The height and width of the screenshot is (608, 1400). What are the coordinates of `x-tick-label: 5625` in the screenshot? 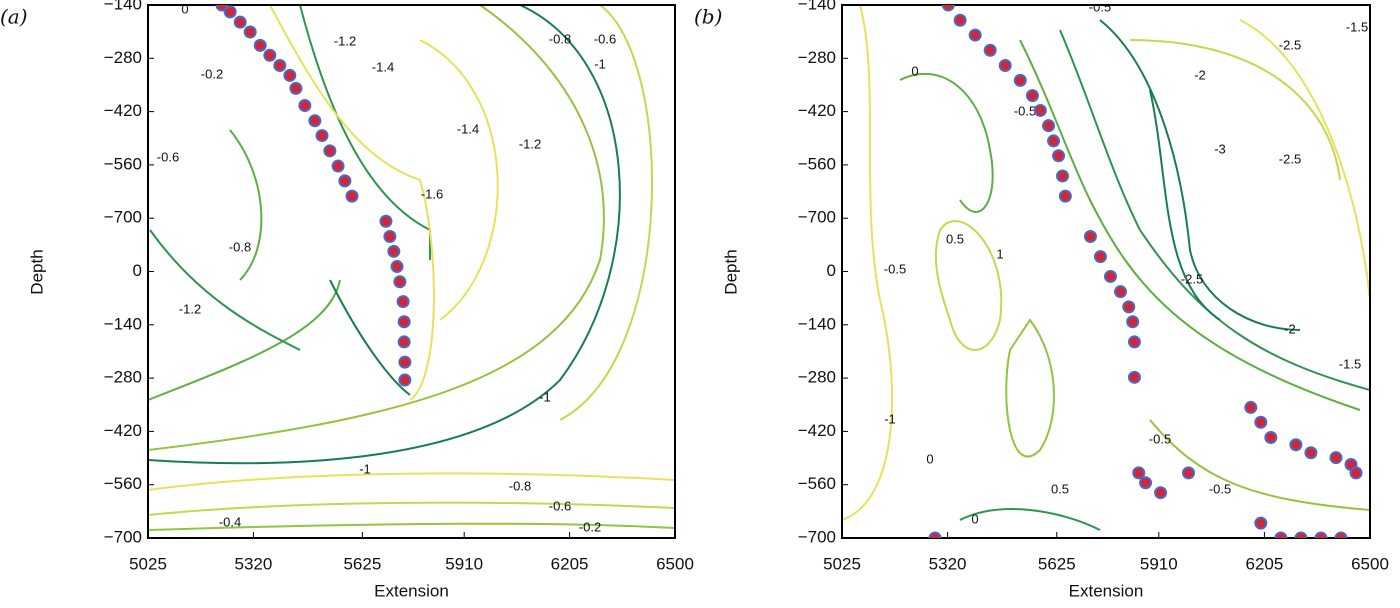 It's located at (1057, 563).